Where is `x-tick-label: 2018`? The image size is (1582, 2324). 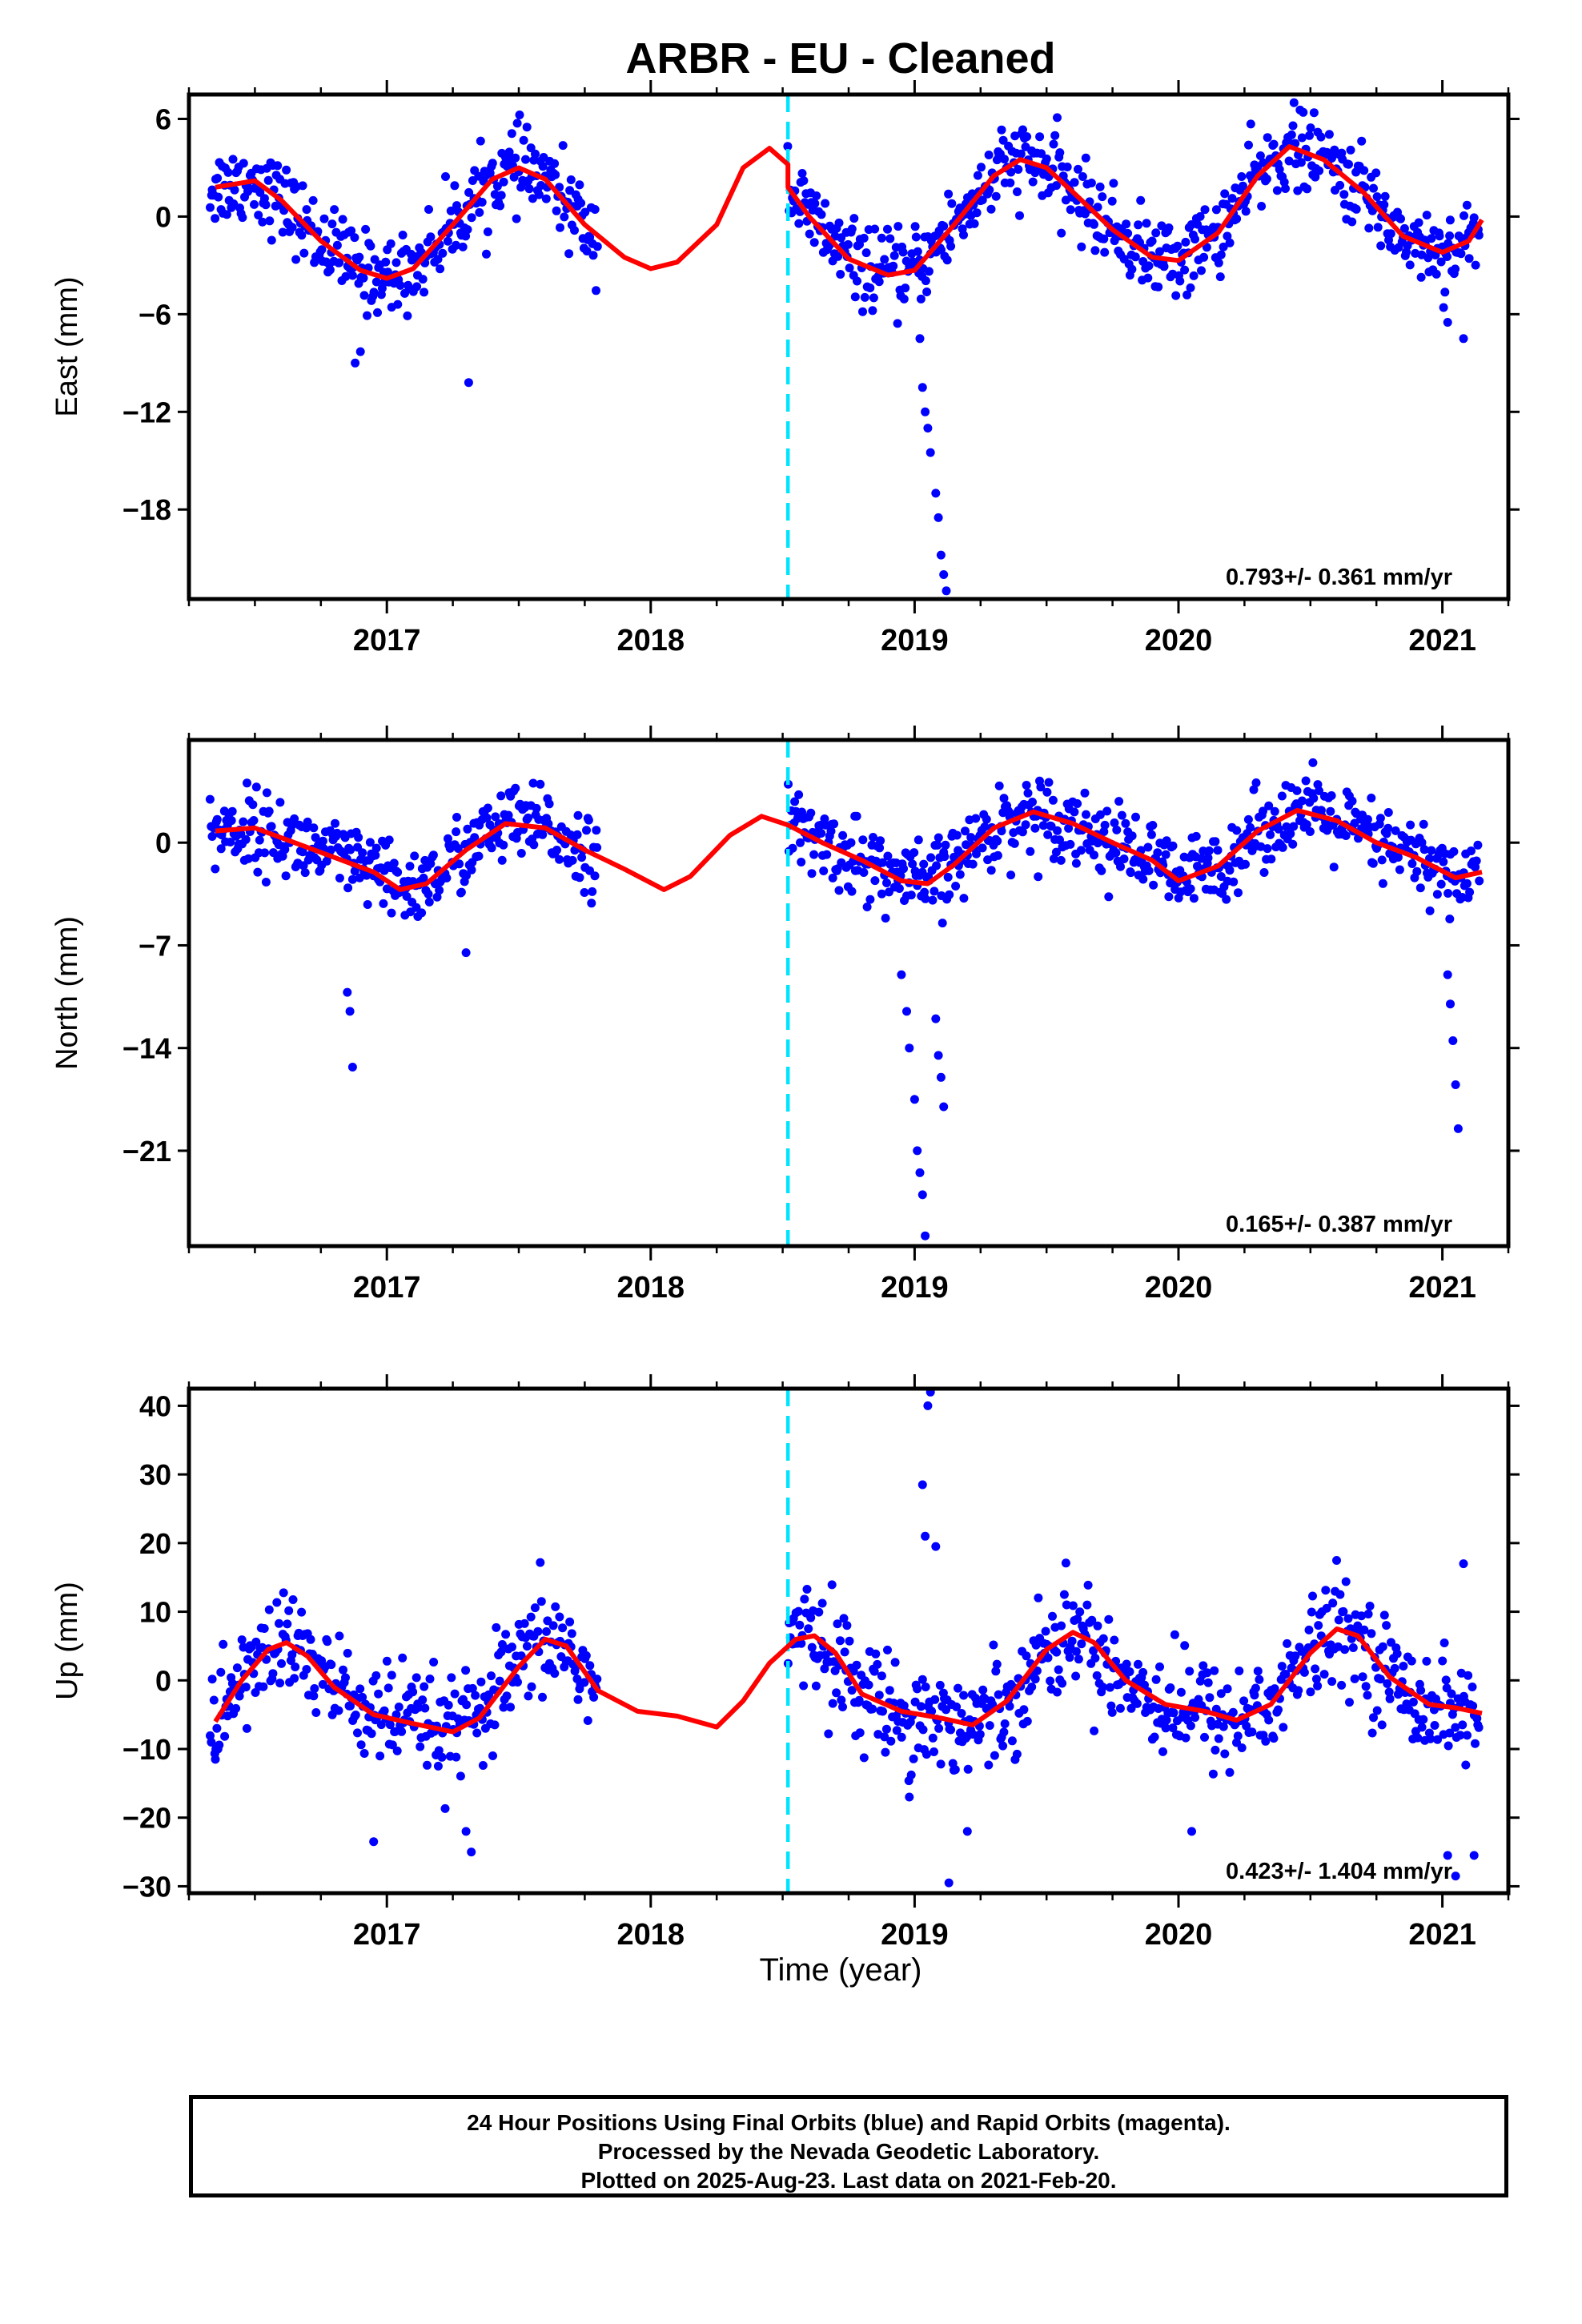
x-tick-label: 2018 is located at coordinates (651, 1288).